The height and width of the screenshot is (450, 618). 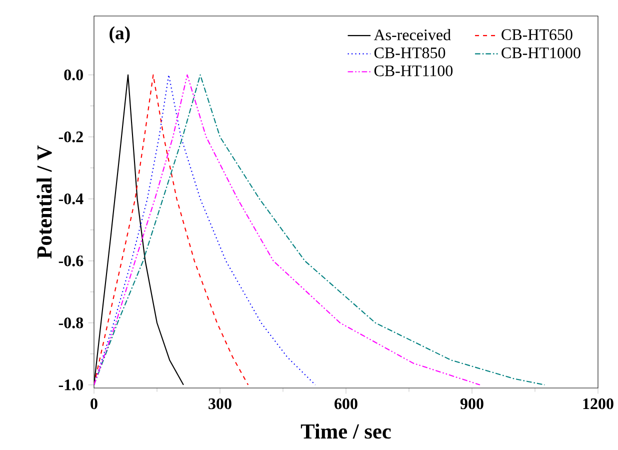 I want to click on annotation: (a), so click(x=120, y=35).